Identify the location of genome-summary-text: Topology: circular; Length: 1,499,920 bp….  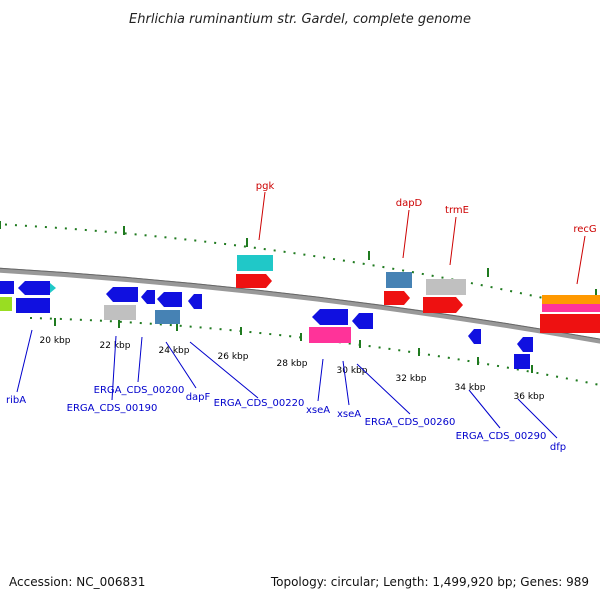
(429, 582).